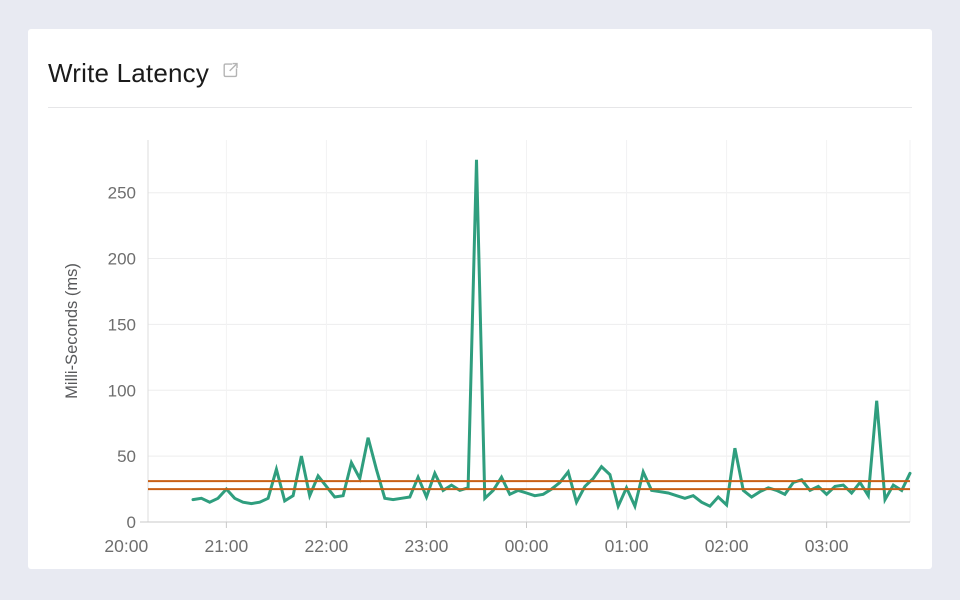 This screenshot has height=600, width=960. What do you see at coordinates (480, 107) in the screenshot?
I see `header-divider` at bounding box center [480, 107].